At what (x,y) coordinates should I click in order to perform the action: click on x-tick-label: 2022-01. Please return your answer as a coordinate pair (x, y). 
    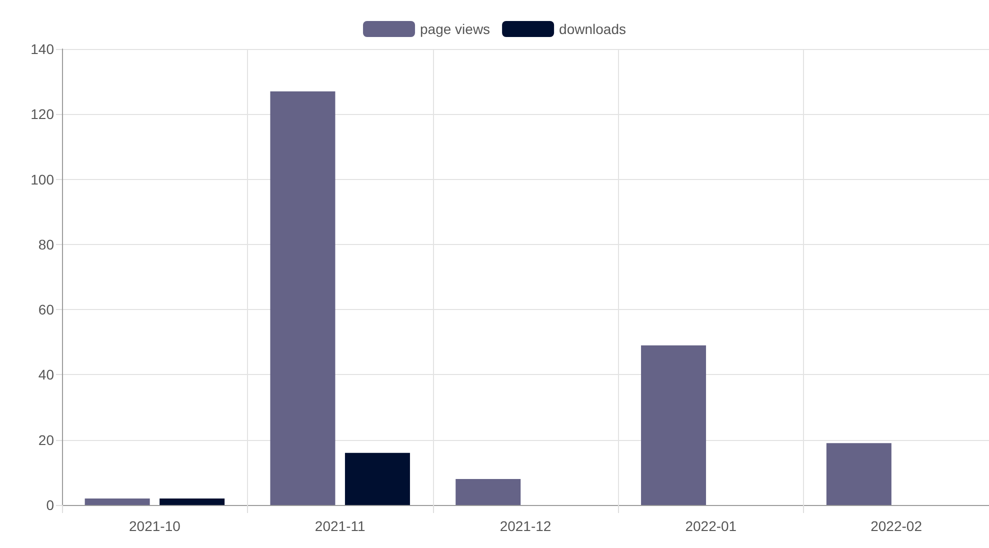
    Looking at the image, I should click on (711, 526).